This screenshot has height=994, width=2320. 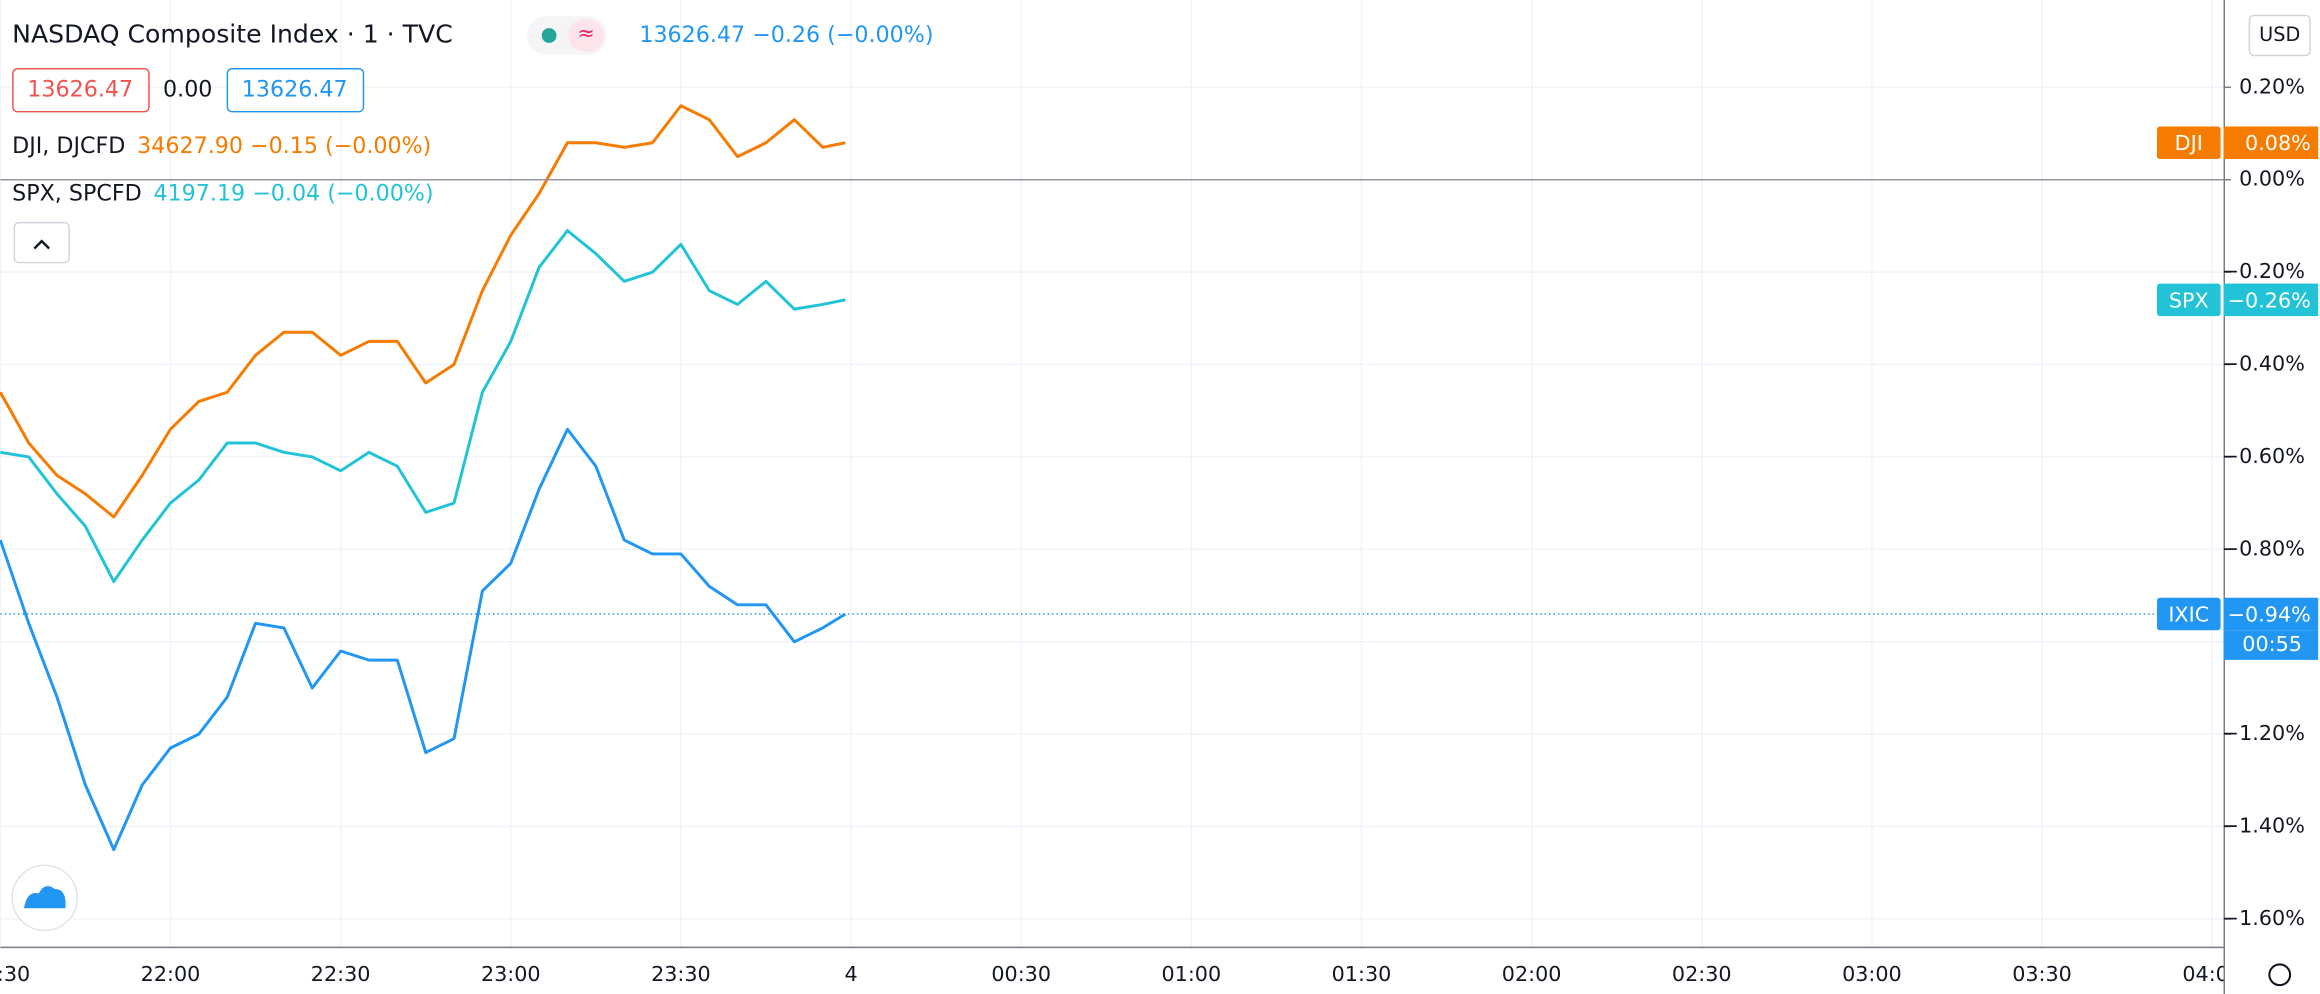 What do you see at coordinates (1872, 974) in the screenshot?
I see `x-tick-label: 03:00` at bounding box center [1872, 974].